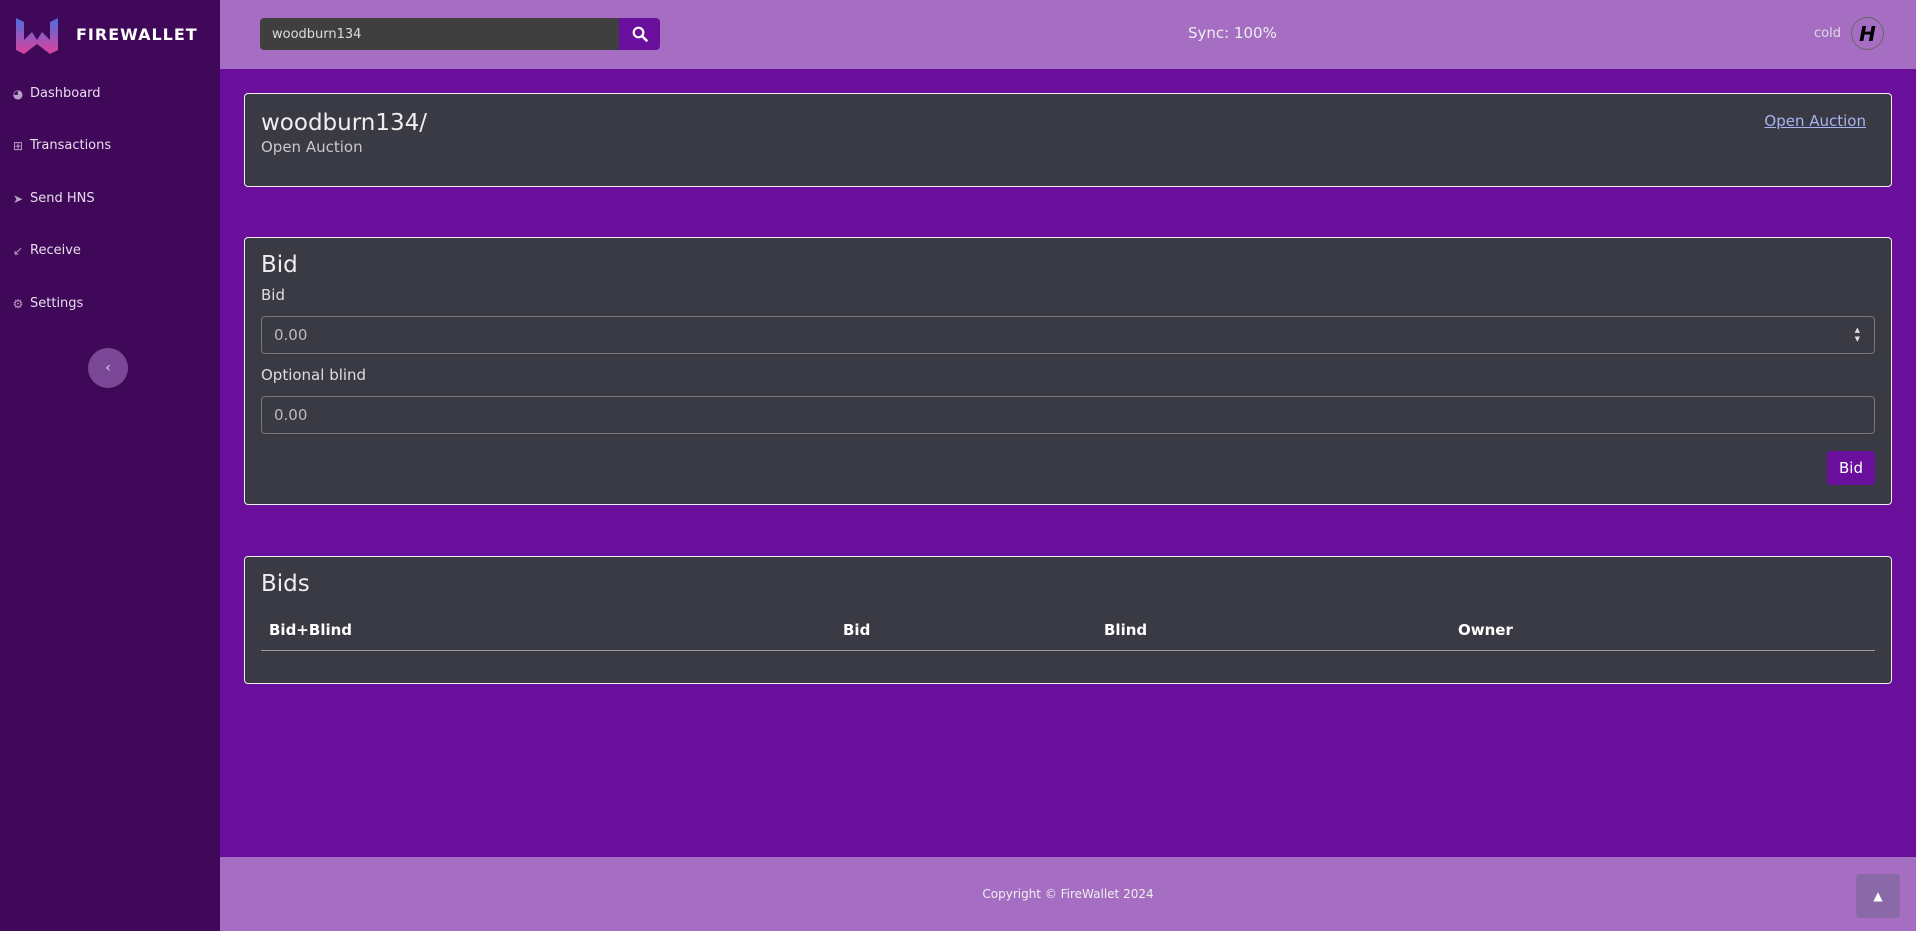 The height and width of the screenshot is (931, 1916). What do you see at coordinates (37, 36) in the screenshot?
I see `firewallet-logo-icon` at bounding box center [37, 36].